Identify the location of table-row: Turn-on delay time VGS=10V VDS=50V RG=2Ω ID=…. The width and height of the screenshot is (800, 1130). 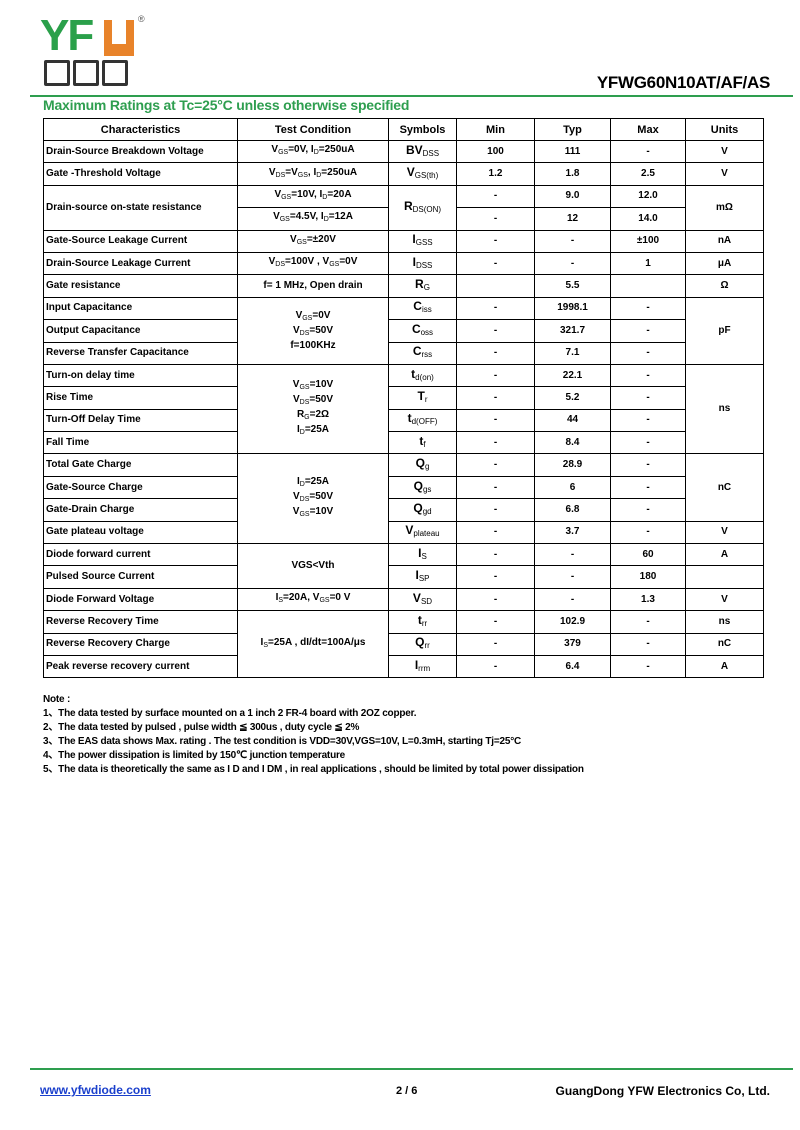
(403, 409).